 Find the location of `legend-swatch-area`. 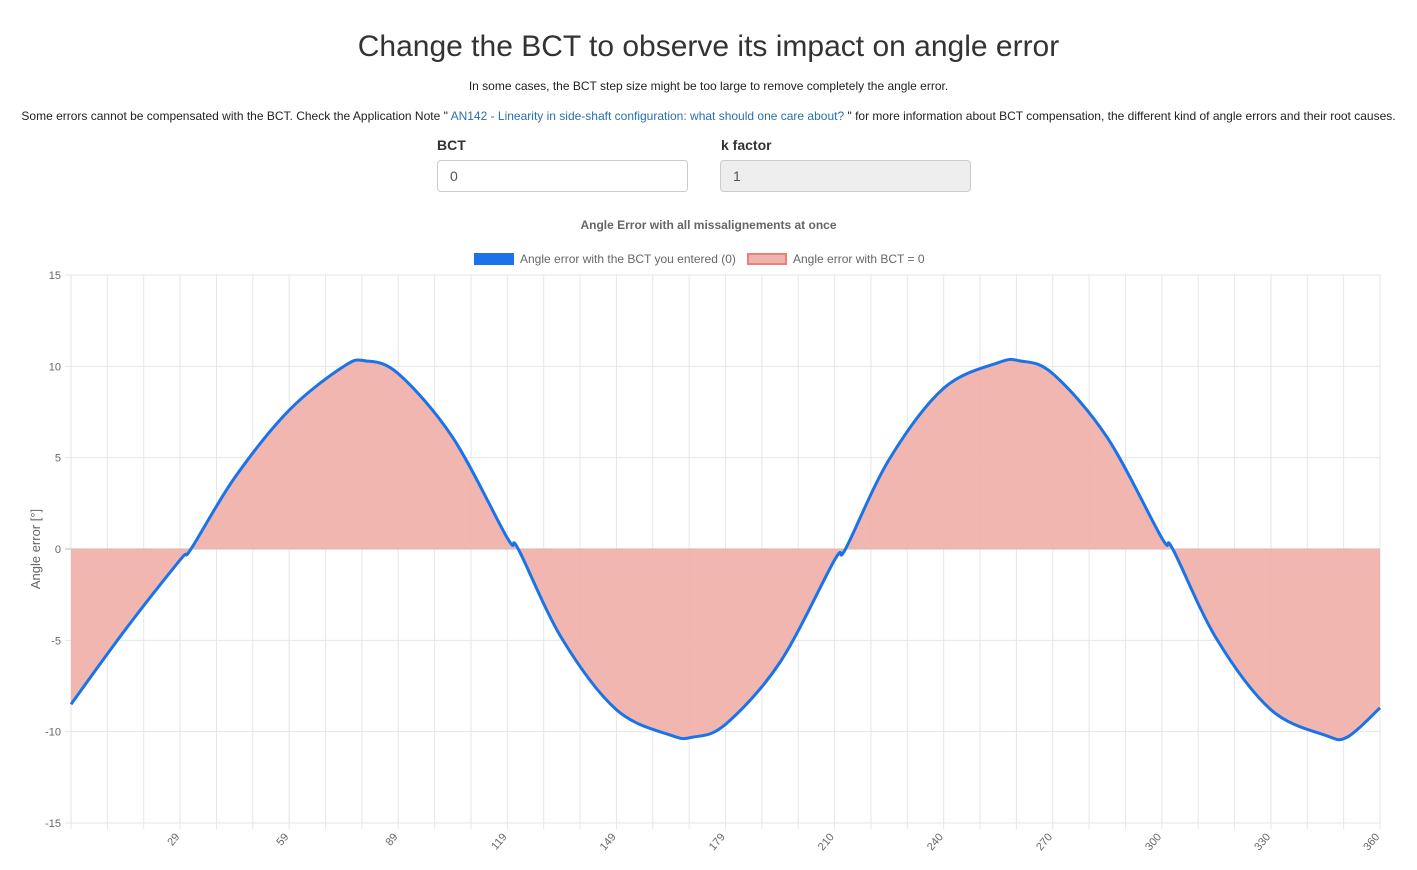

legend-swatch-area is located at coordinates (767, 259).